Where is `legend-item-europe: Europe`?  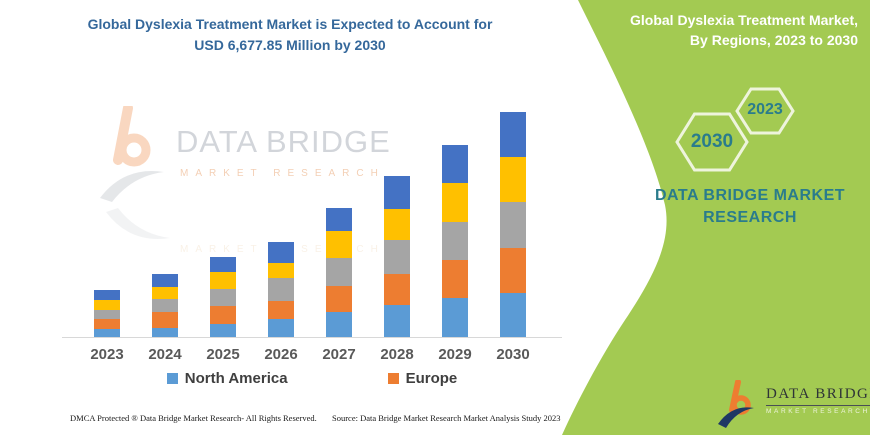
legend-item-europe: Europe is located at coordinates (422, 378).